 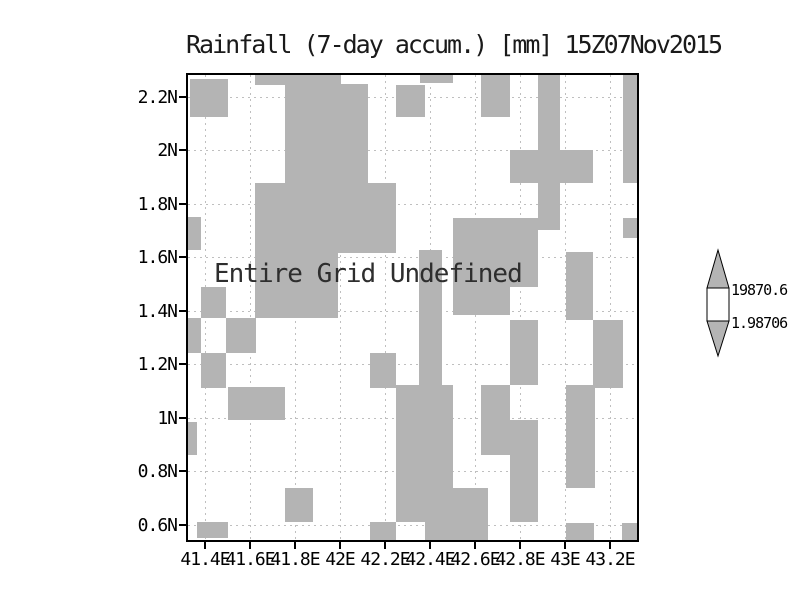 What do you see at coordinates (205, 559) in the screenshot?
I see `x-tick-label: 41.4E` at bounding box center [205, 559].